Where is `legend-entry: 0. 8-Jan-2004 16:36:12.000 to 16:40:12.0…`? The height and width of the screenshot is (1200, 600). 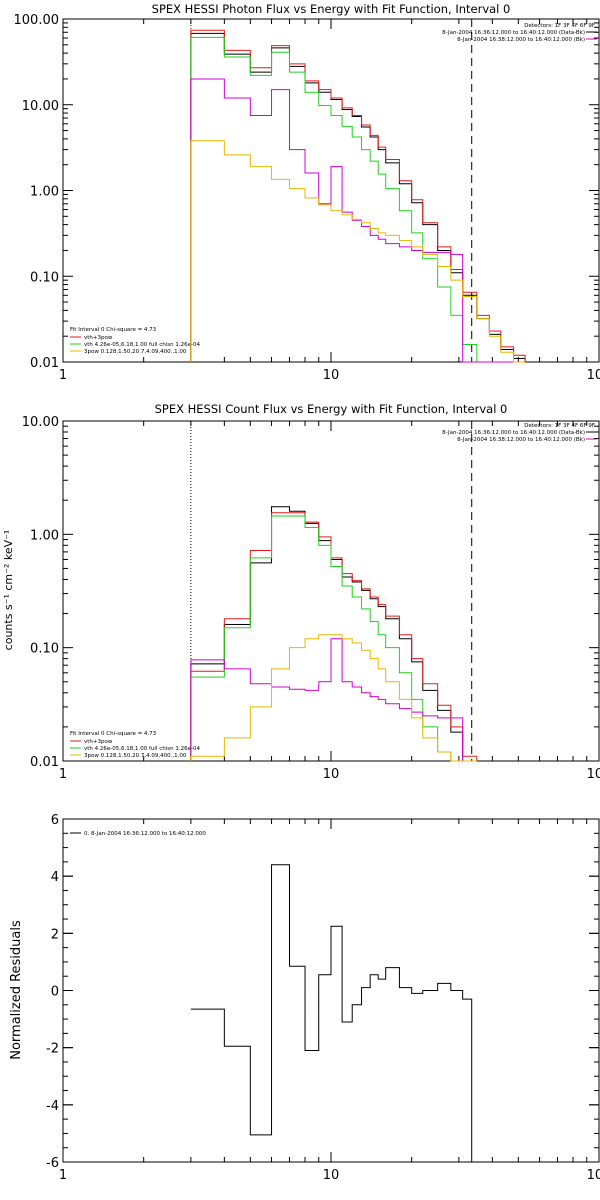 legend-entry: 0. 8-Jan-2004 16:36:12.000 to 16:40:12.0… is located at coordinates (145, 834).